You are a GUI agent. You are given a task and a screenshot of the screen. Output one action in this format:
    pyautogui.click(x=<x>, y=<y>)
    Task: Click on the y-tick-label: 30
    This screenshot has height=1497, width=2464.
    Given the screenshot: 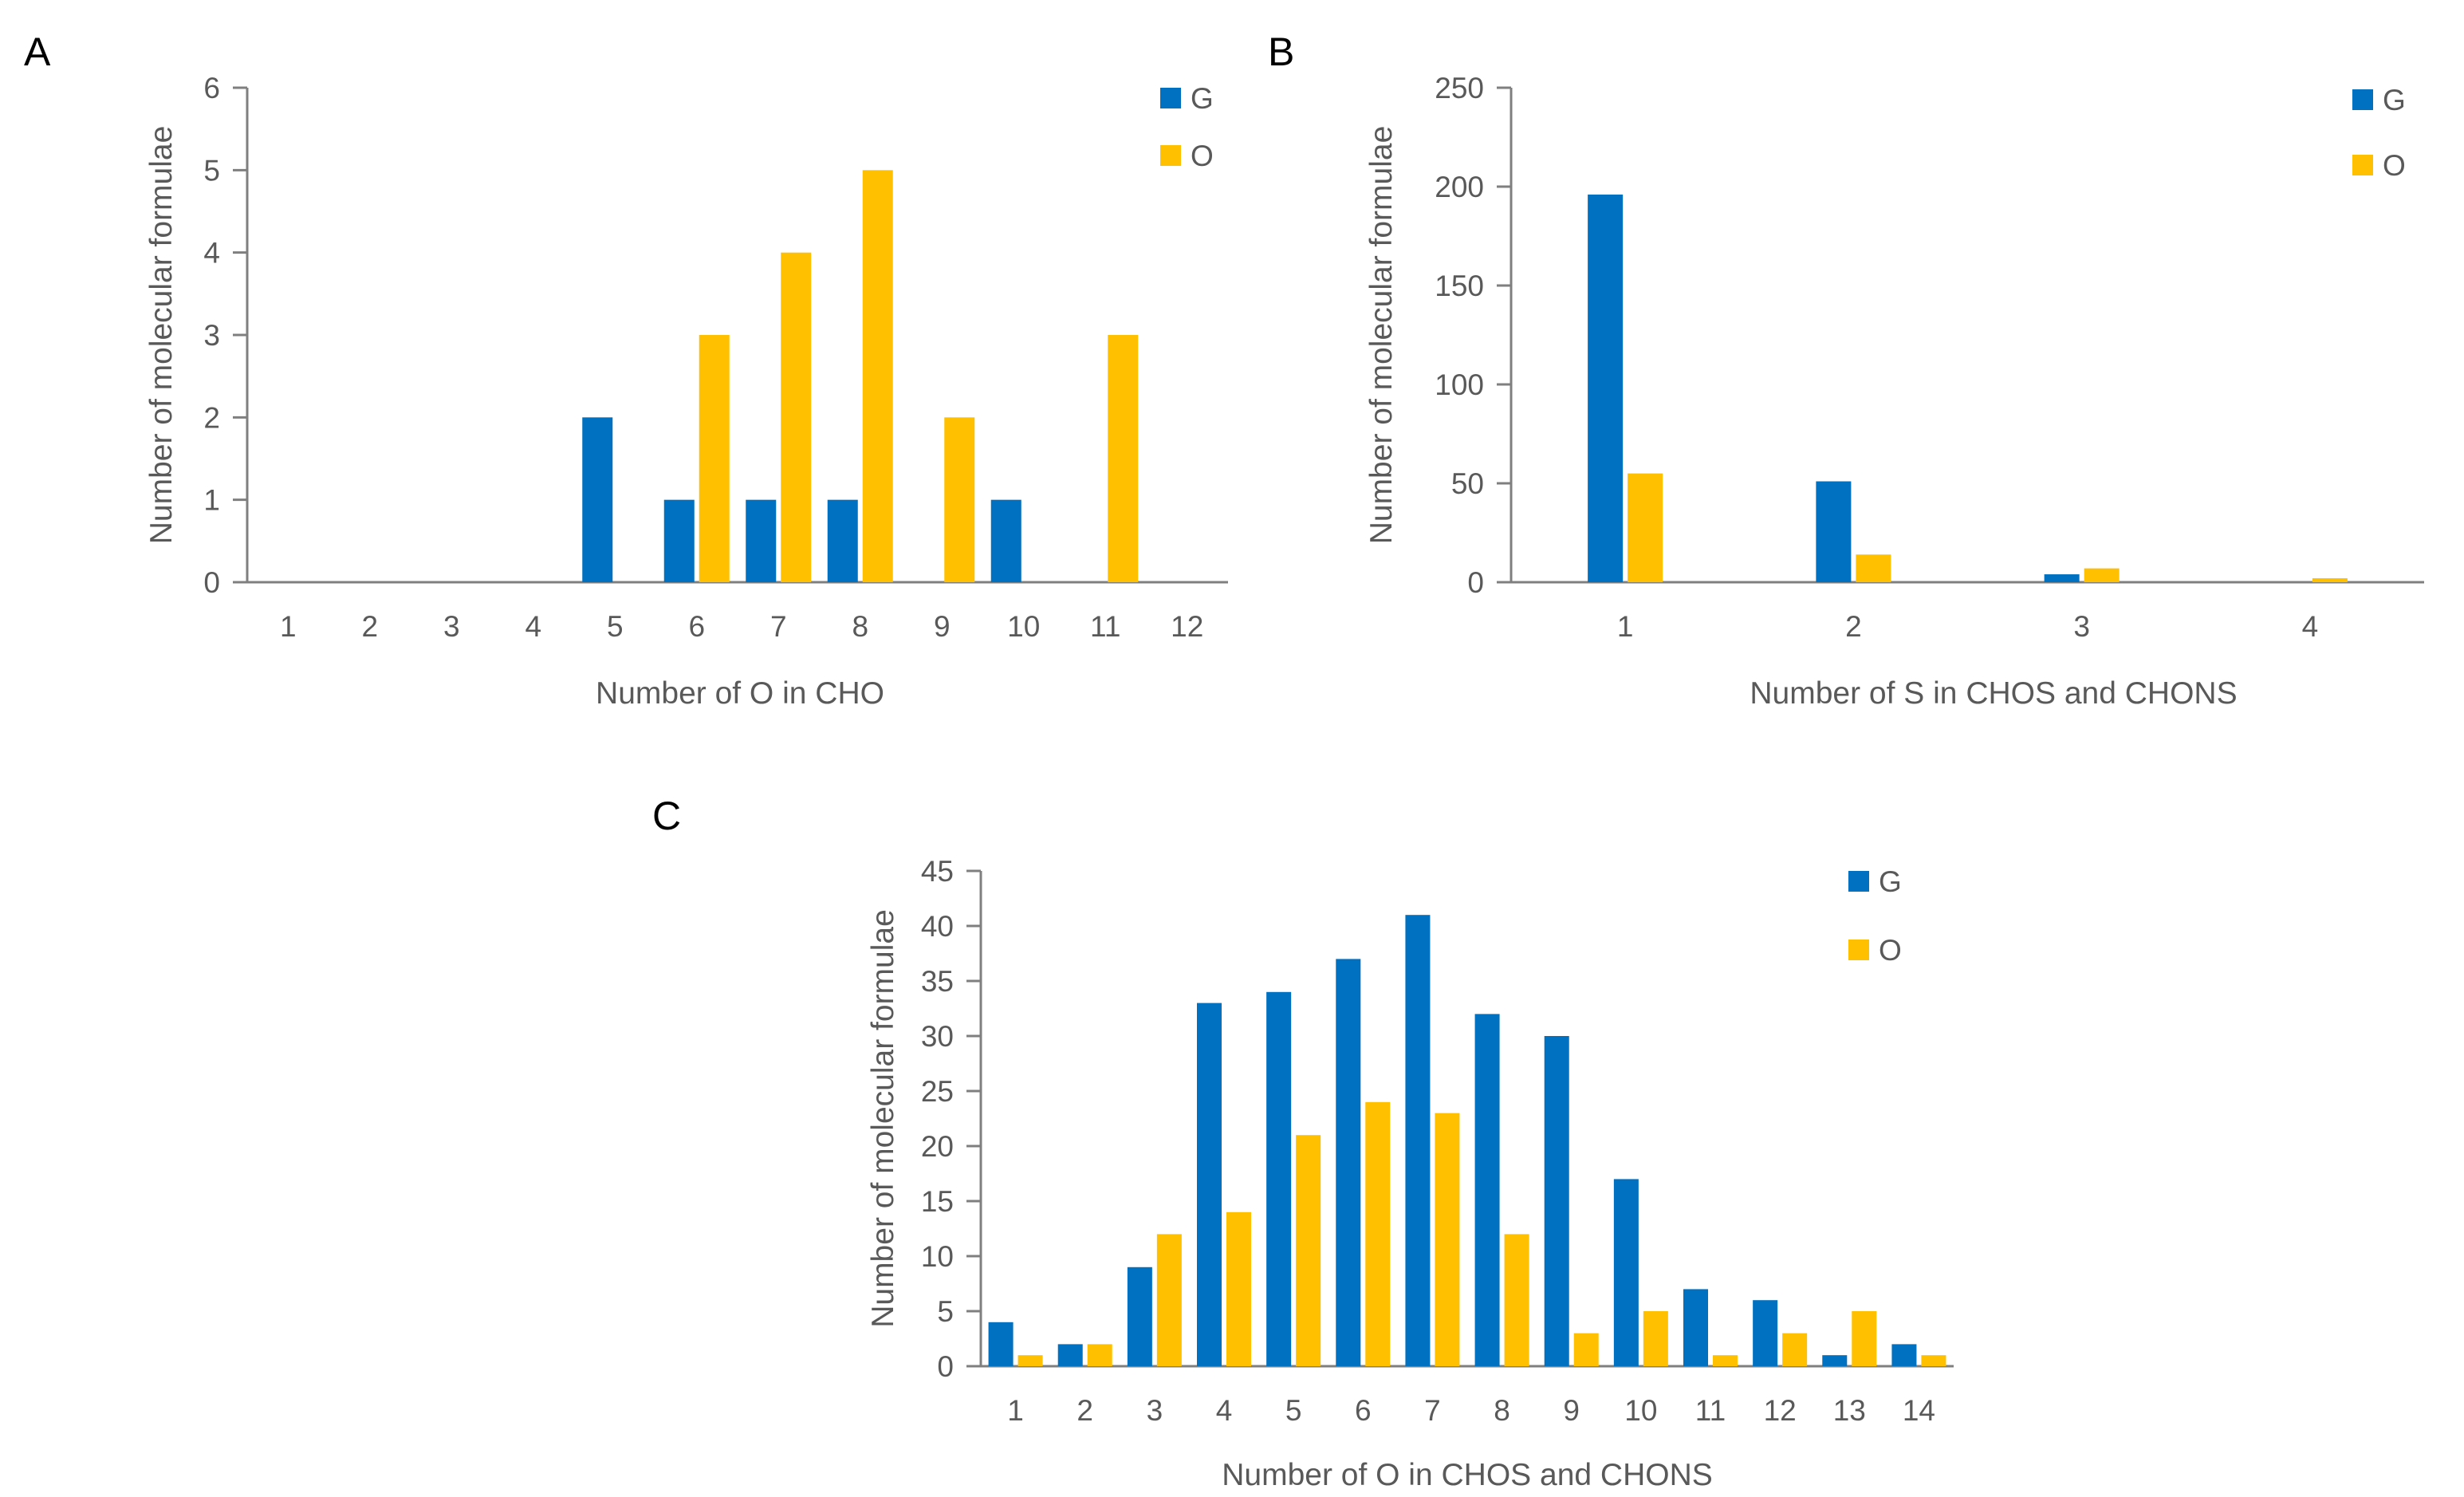 What is the action you would take?
    pyautogui.click(x=937, y=1037)
    